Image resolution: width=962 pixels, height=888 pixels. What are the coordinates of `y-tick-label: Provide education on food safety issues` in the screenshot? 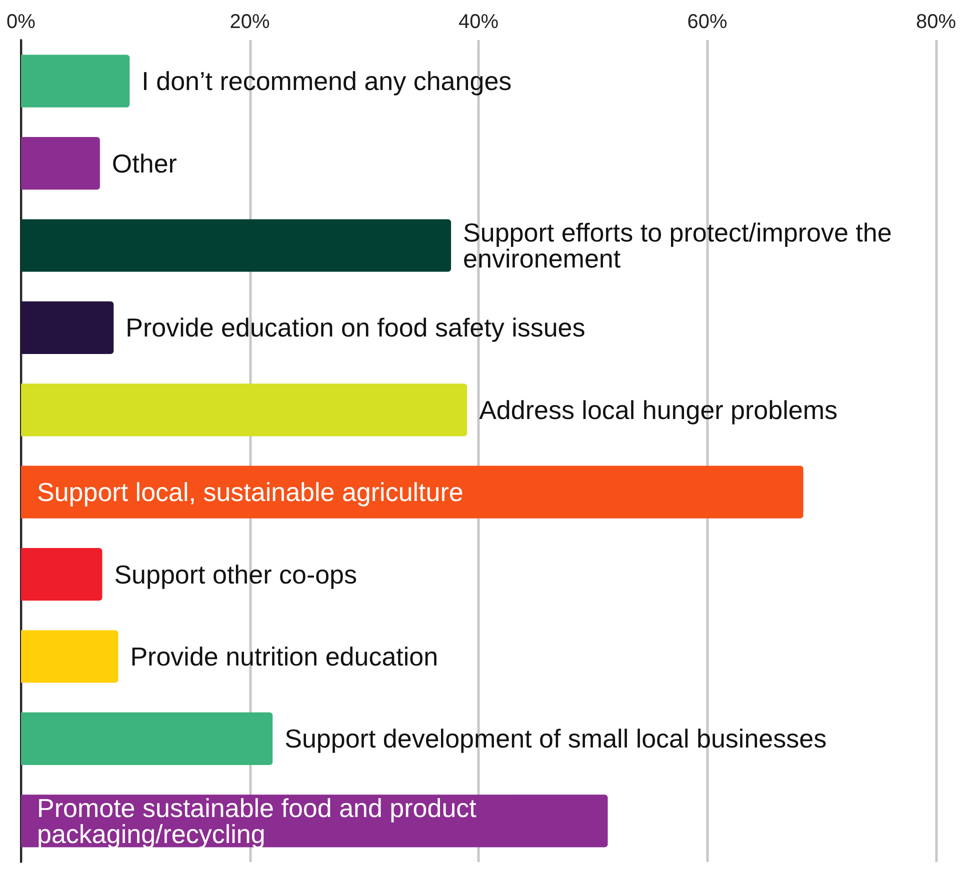 It's located at (356, 327).